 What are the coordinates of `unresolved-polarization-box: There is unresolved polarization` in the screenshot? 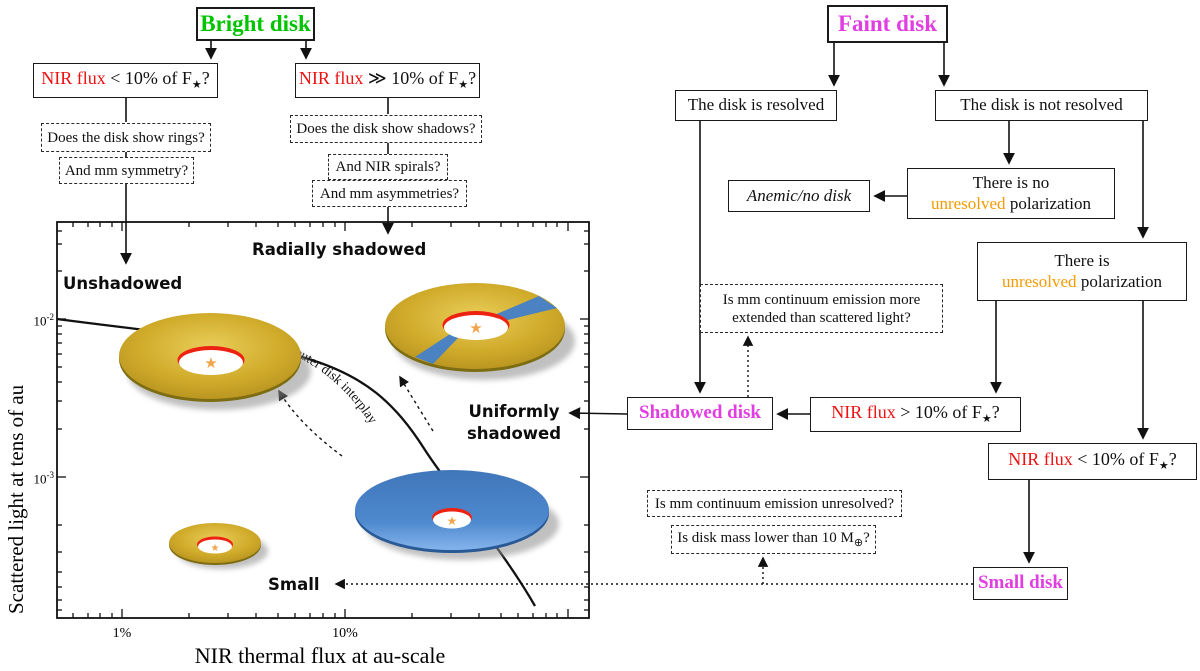 It's located at (1082, 271).